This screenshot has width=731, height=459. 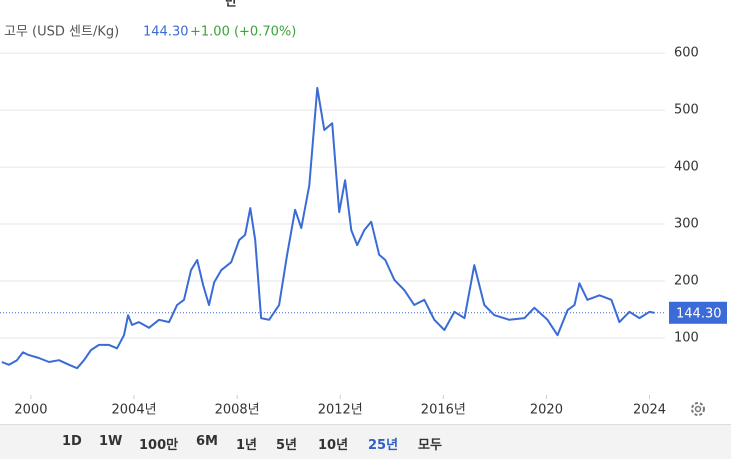 I want to click on x-tick-label: 2012년, so click(x=340, y=410).